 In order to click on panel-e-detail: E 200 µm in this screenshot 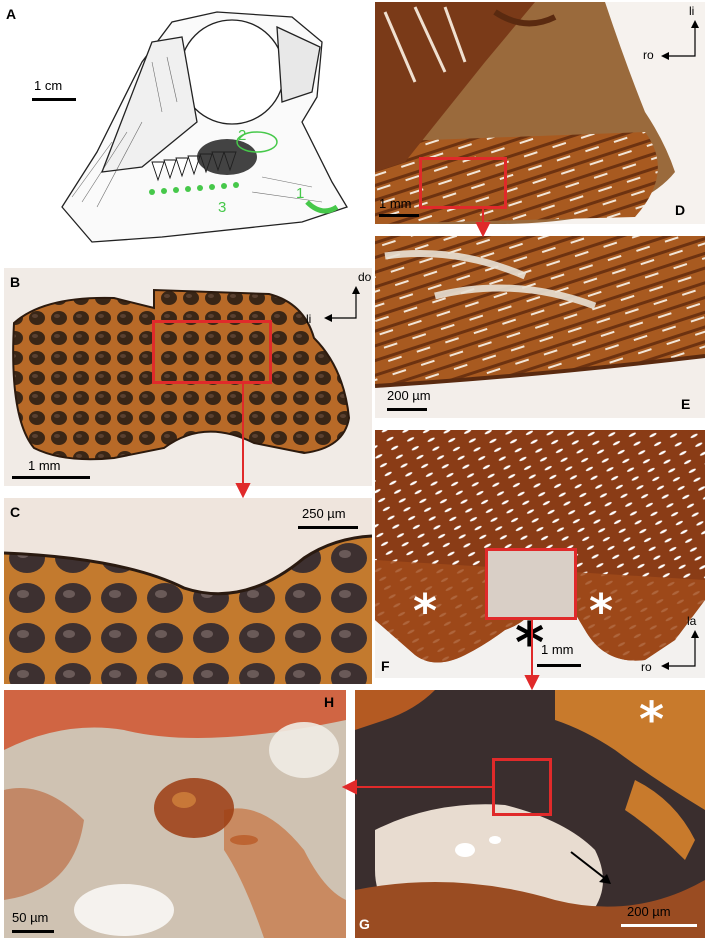, I will do `click(540, 327)`.